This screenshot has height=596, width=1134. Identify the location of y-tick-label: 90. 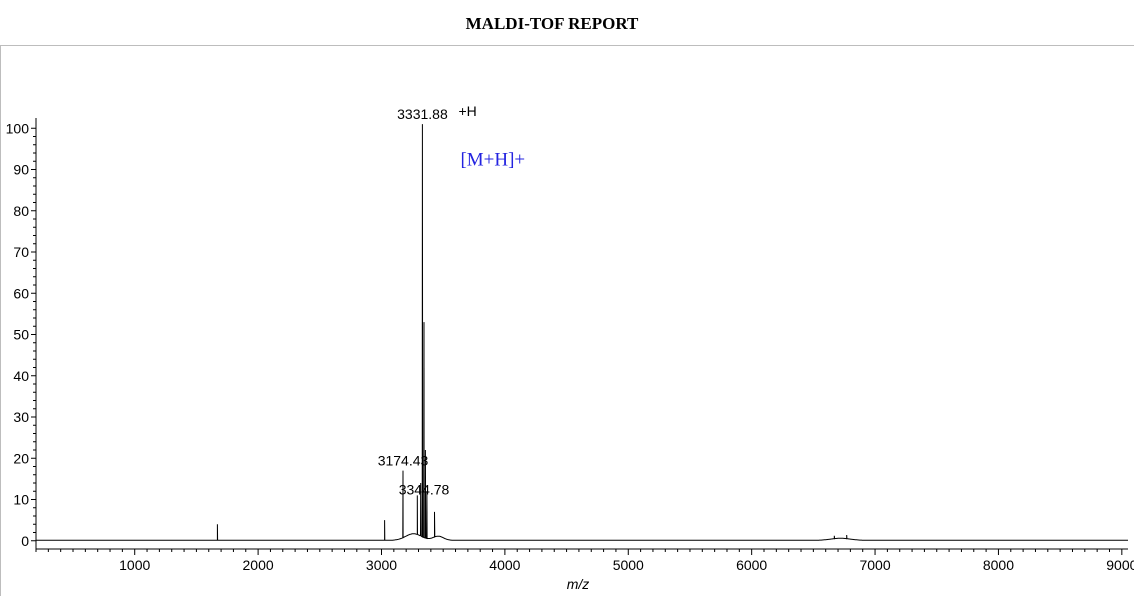
(21, 170).